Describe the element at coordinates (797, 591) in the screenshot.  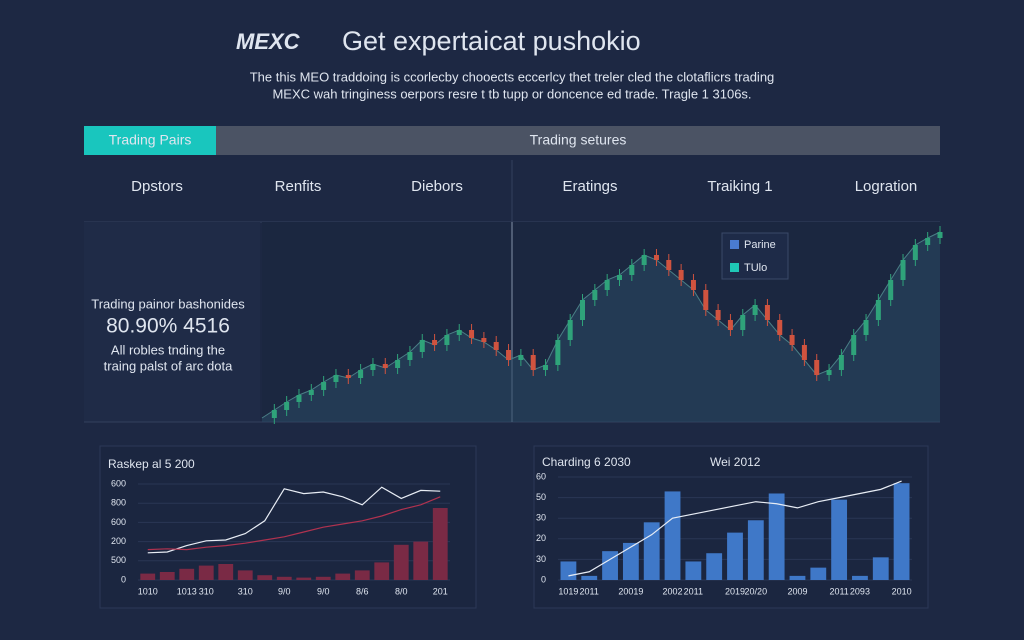
I see `x-tick-label: 2009` at that location.